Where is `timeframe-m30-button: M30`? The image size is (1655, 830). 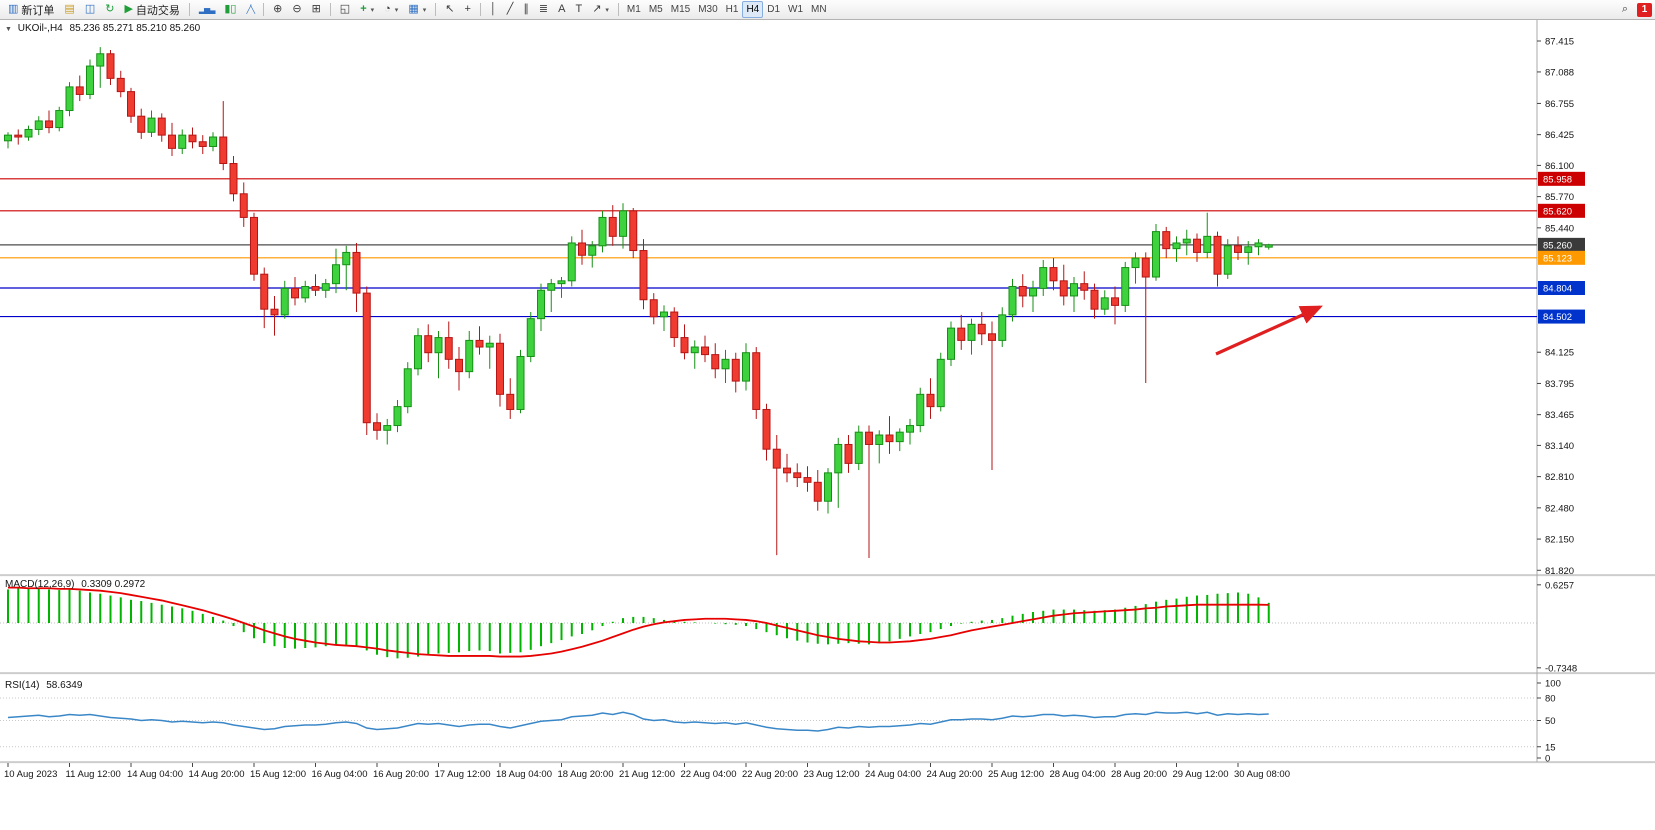
timeframe-m30-button: M30 is located at coordinates (707, 9).